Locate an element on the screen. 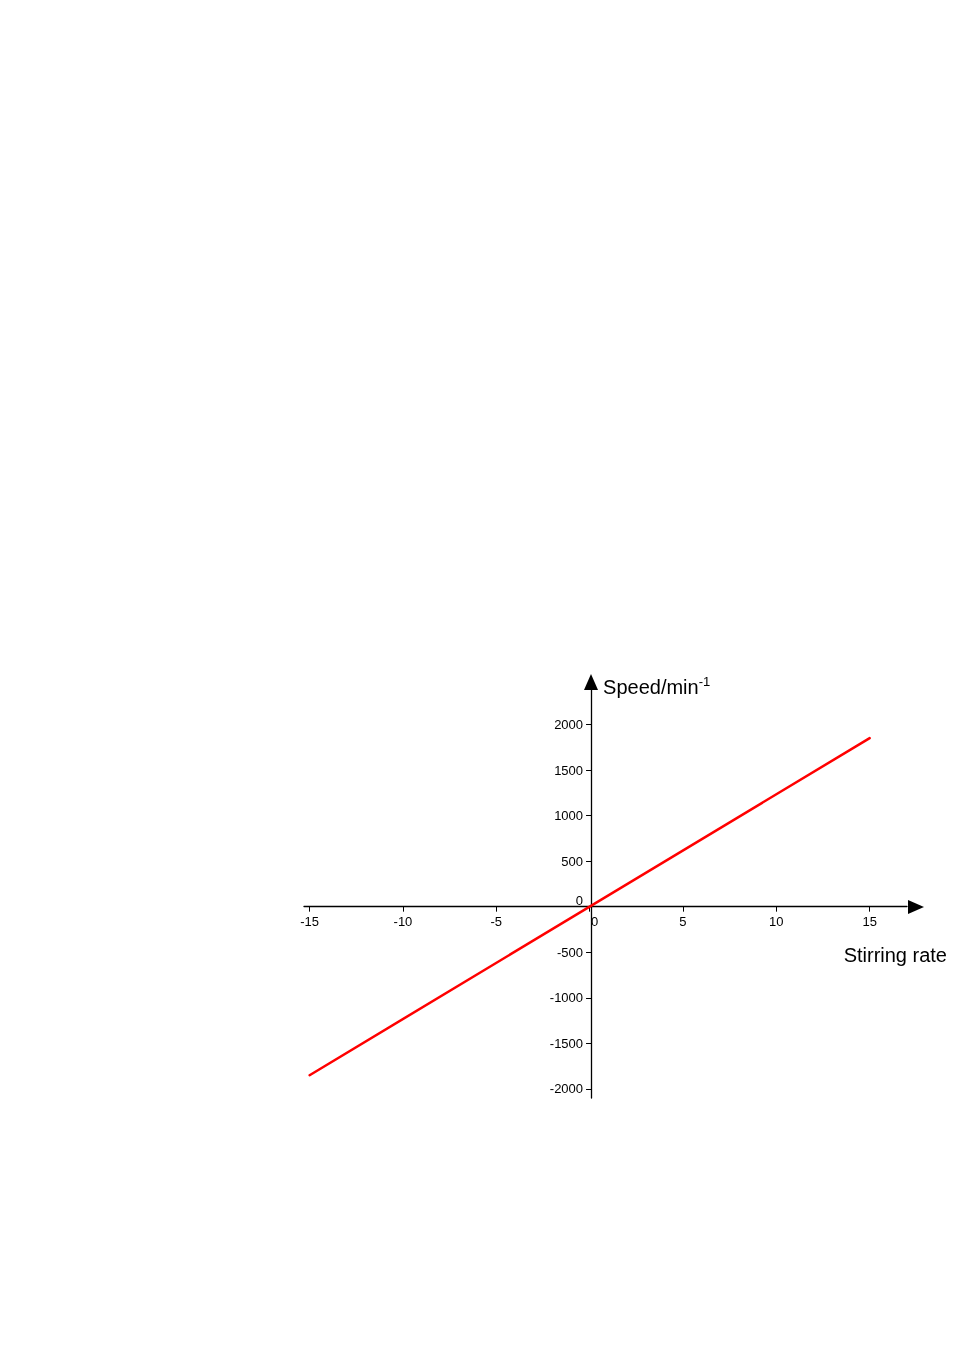 This screenshot has width=954, height=1350. x-tick-label: 15 is located at coordinates (869, 921).